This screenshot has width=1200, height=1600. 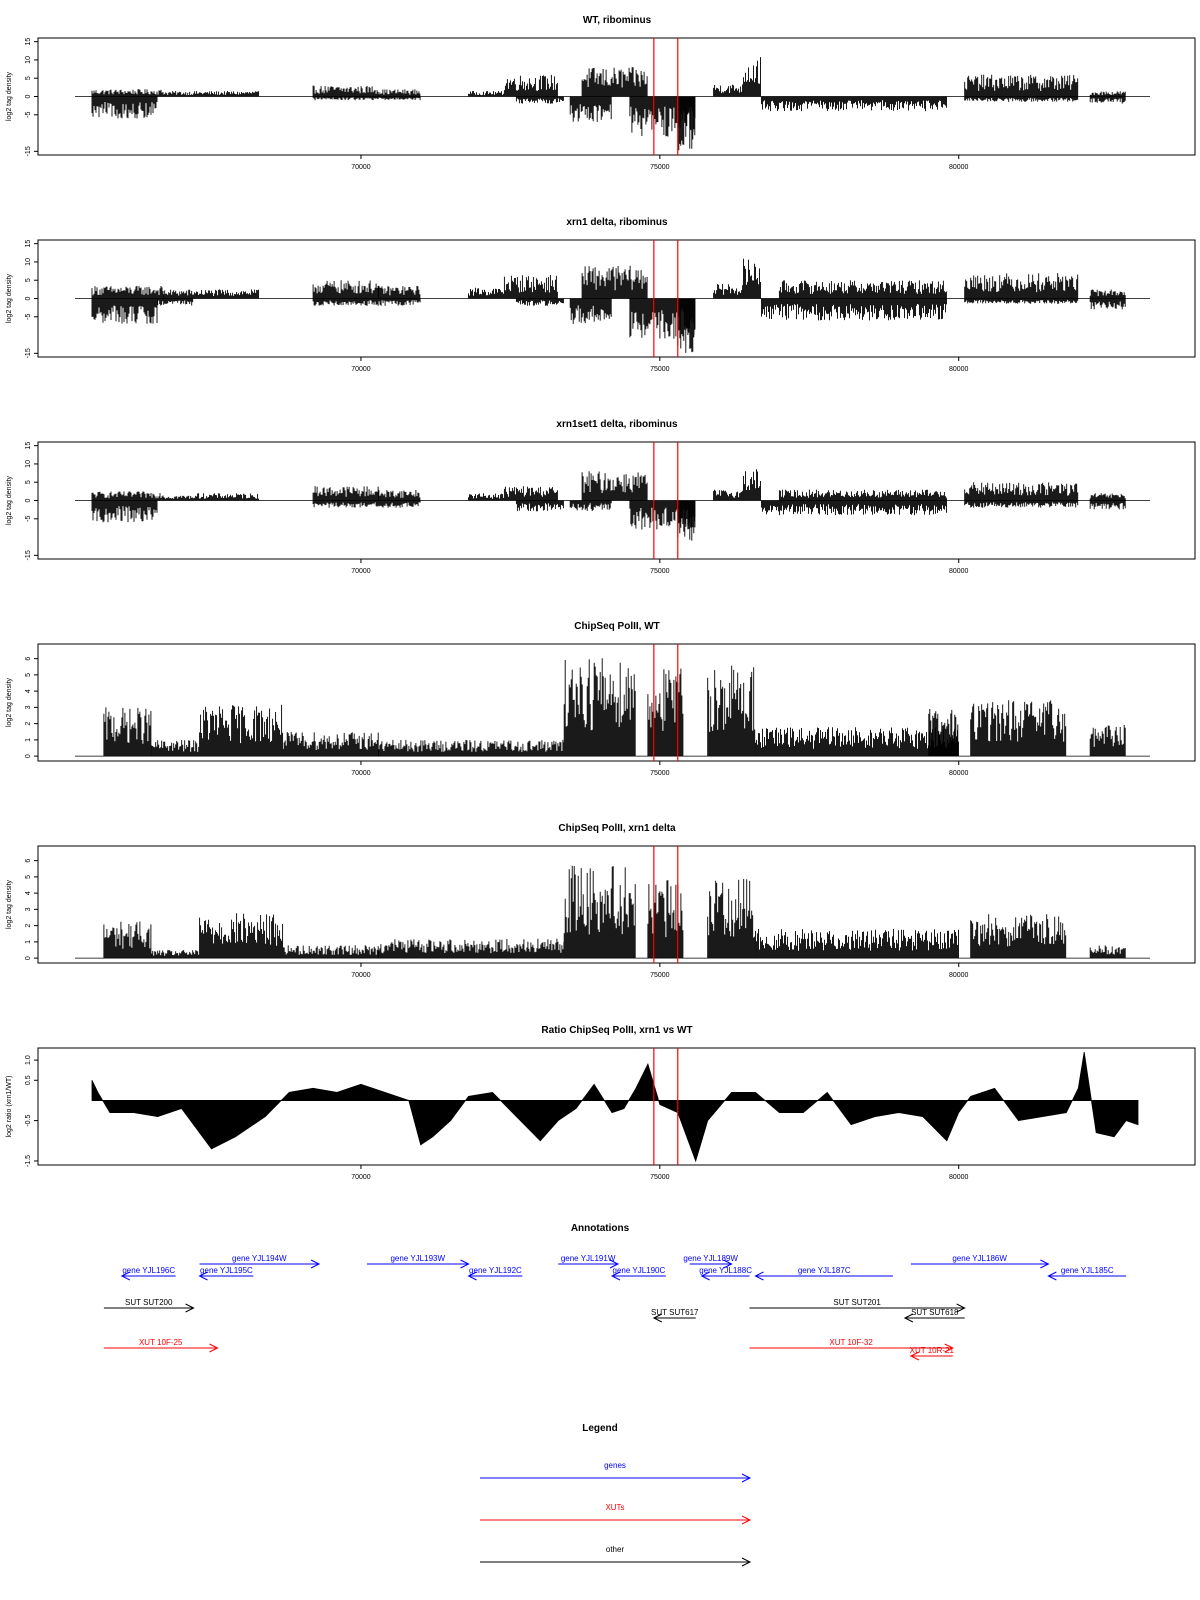 I want to click on annotation-feature: gene YJL194W, so click(x=260, y=1261).